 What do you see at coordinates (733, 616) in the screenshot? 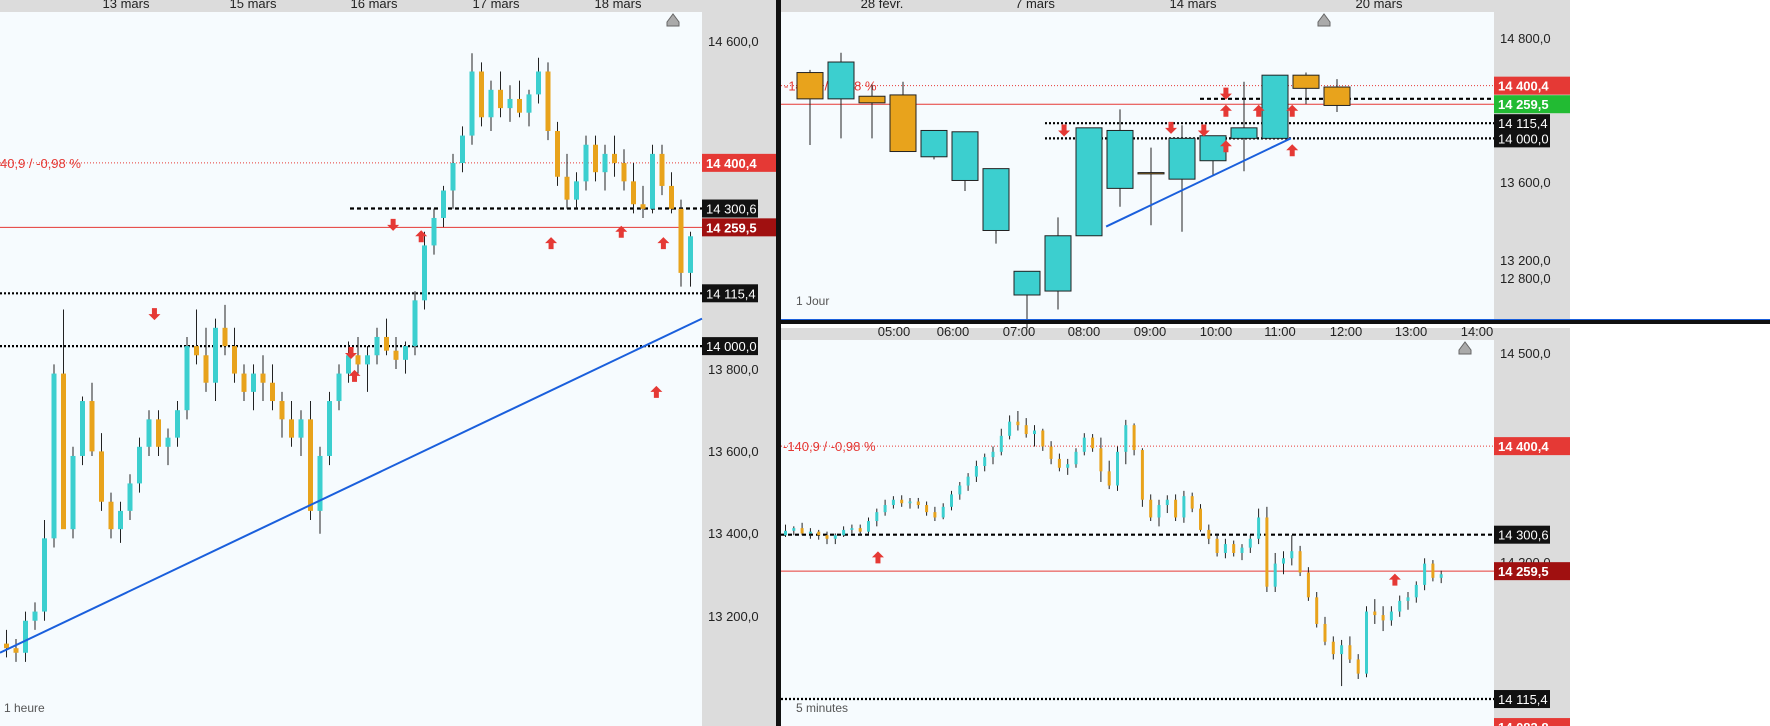
I see `y-tick-label: 13 200,0` at bounding box center [733, 616].